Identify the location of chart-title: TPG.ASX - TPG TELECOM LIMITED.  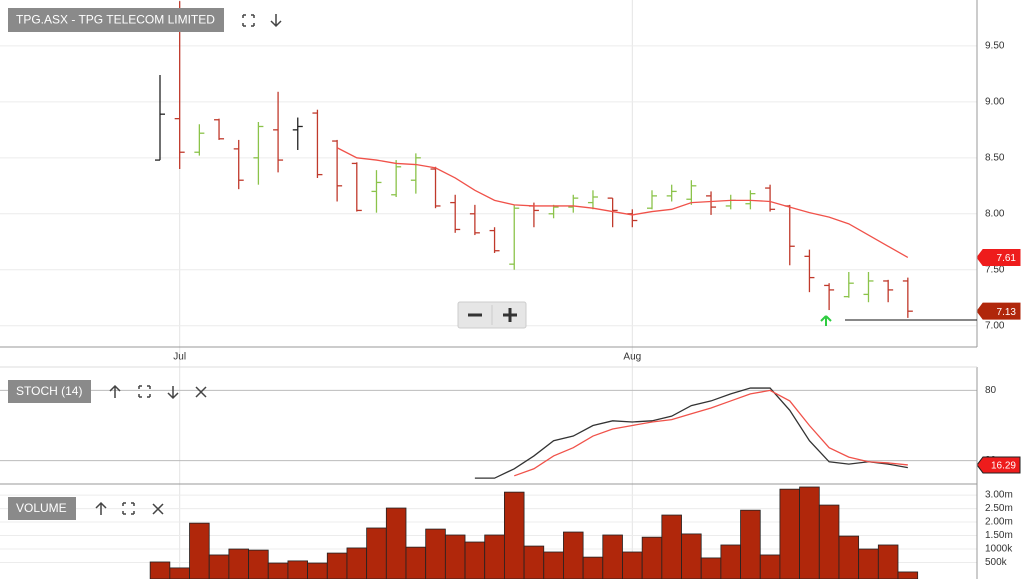
(115, 20).